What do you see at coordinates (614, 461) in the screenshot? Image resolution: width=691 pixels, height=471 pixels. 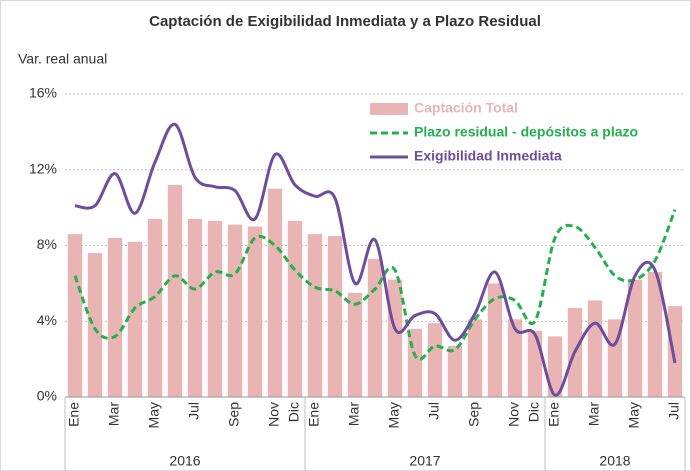 I see `group-label: 2018` at bounding box center [614, 461].